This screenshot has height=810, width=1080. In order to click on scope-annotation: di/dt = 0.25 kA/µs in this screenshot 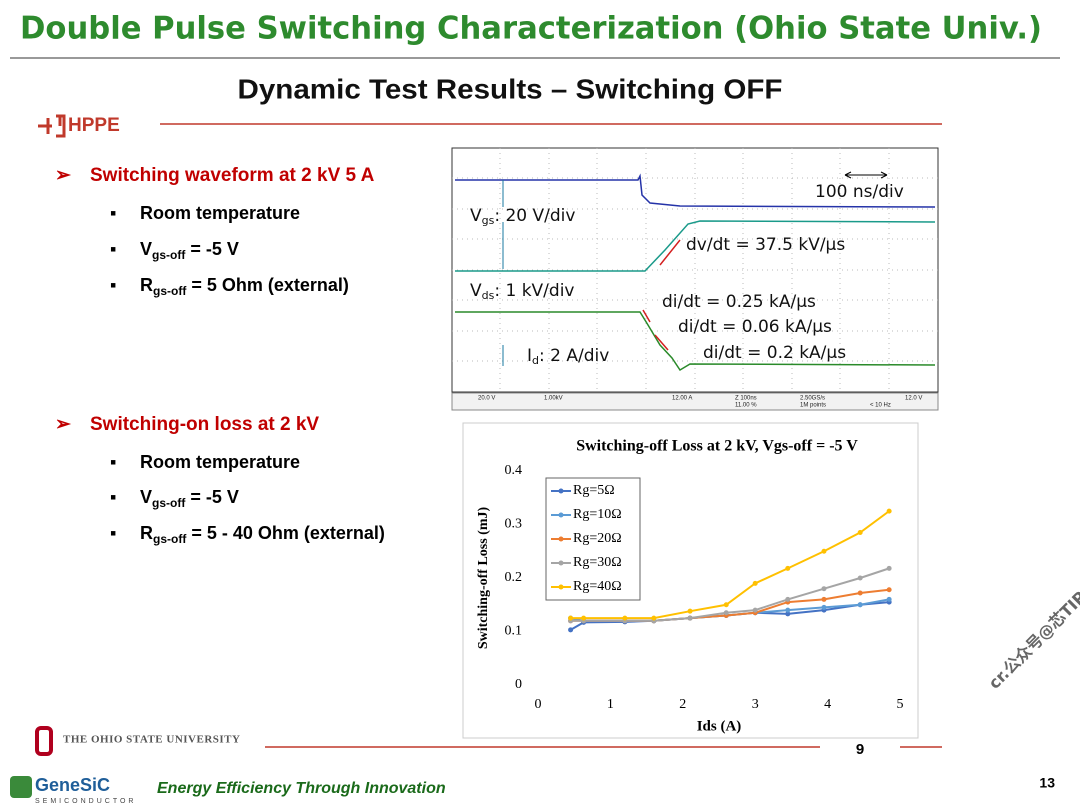, I will do `click(739, 302)`.